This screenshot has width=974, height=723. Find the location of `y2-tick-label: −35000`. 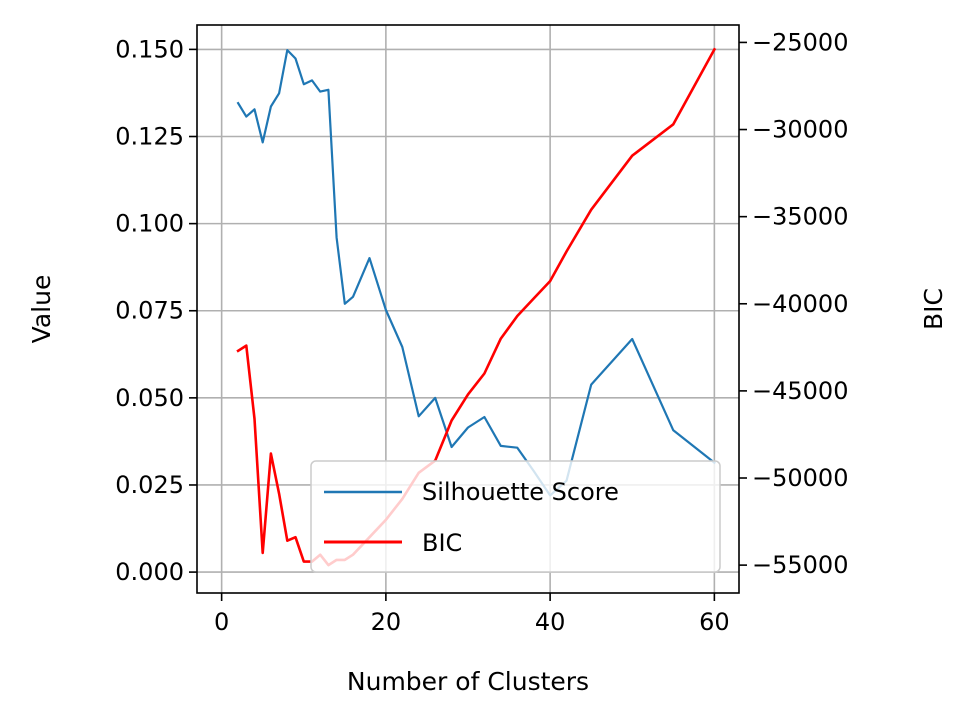

y2-tick-label: −35000 is located at coordinates (800, 217).